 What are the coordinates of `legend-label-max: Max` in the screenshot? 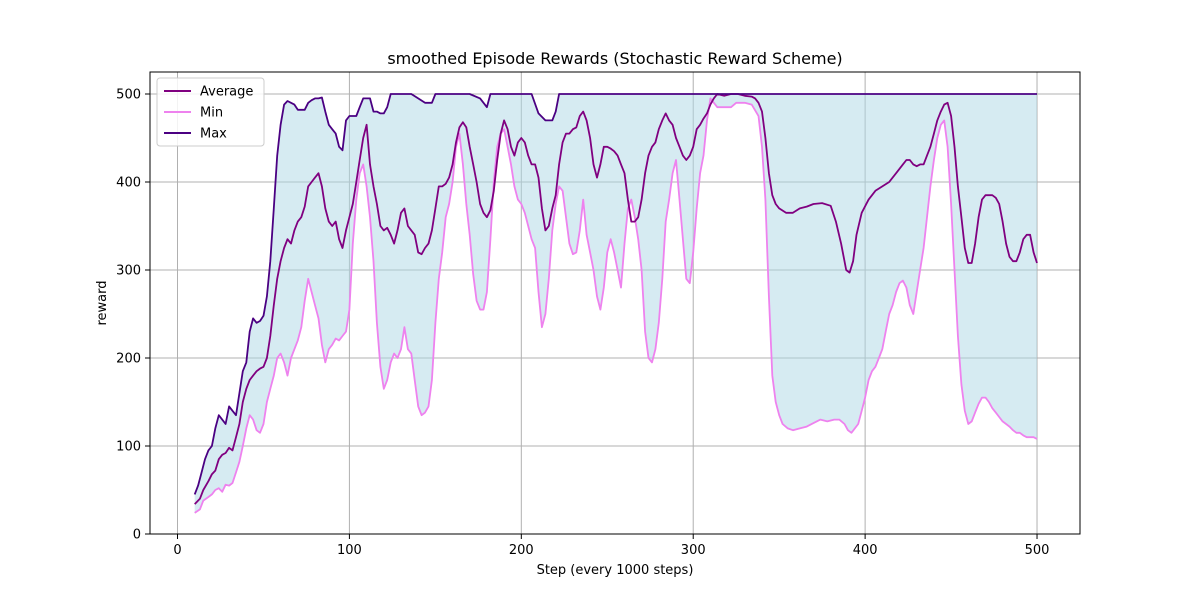 It's located at (213, 134).